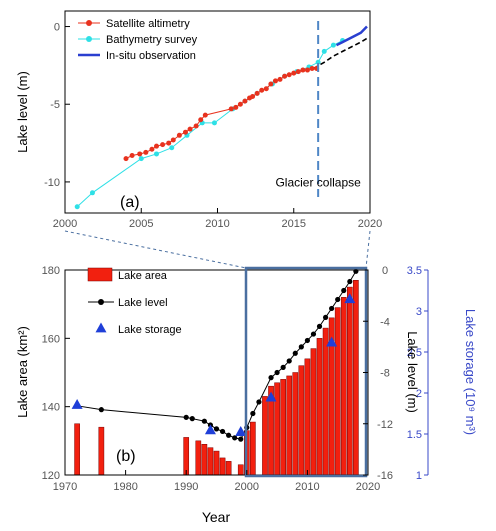  Describe the element at coordinates (22, 372) in the screenshot. I see `panel-b-ylabel: Lake area (km²)` at that location.